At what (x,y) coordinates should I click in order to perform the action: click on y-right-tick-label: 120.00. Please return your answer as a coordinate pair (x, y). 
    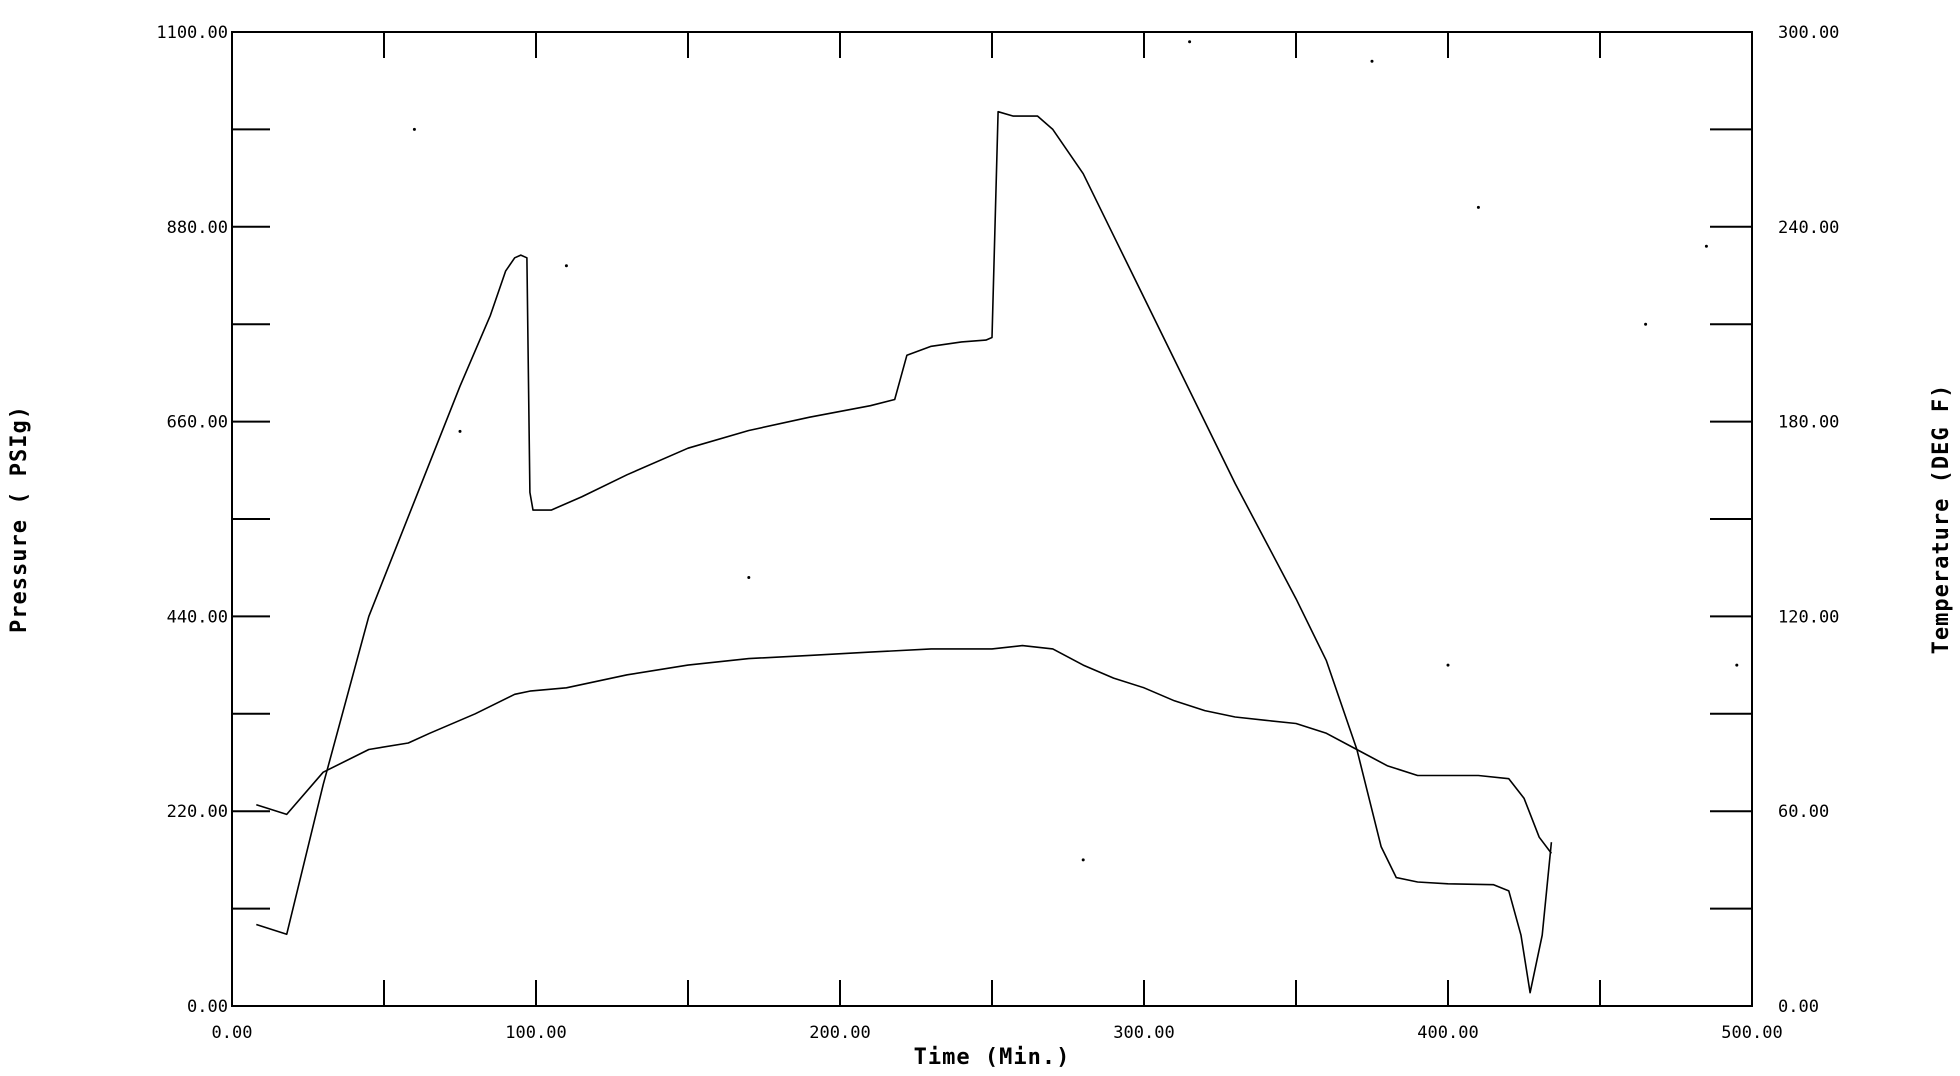
    Looking at the image, I should click on (1808, 617).